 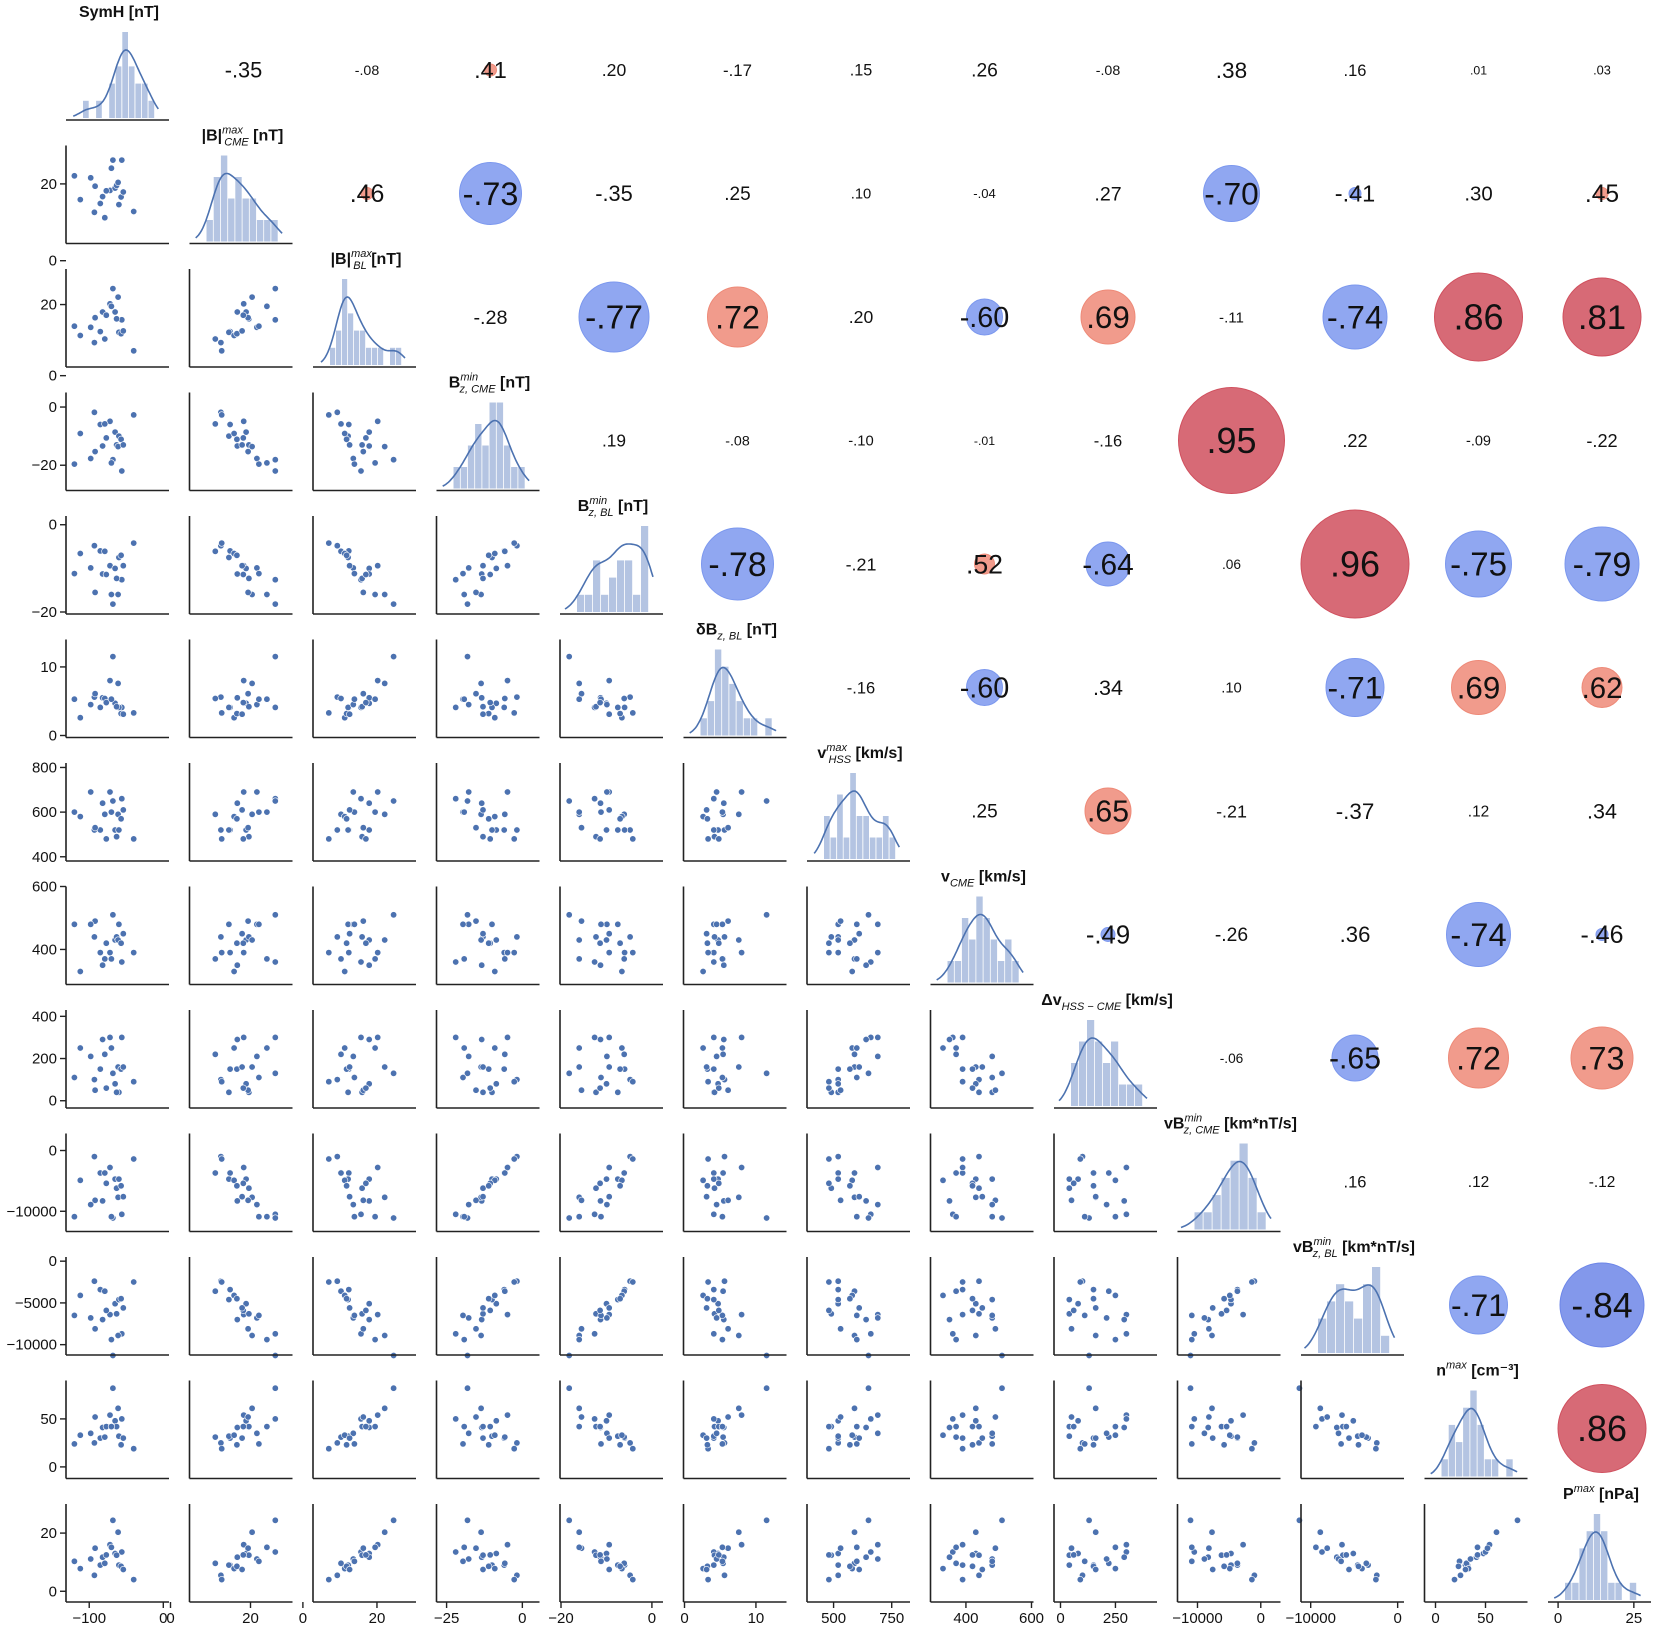 I want to click on x-tick-label: −10000, so click(x=1310, y=1618).